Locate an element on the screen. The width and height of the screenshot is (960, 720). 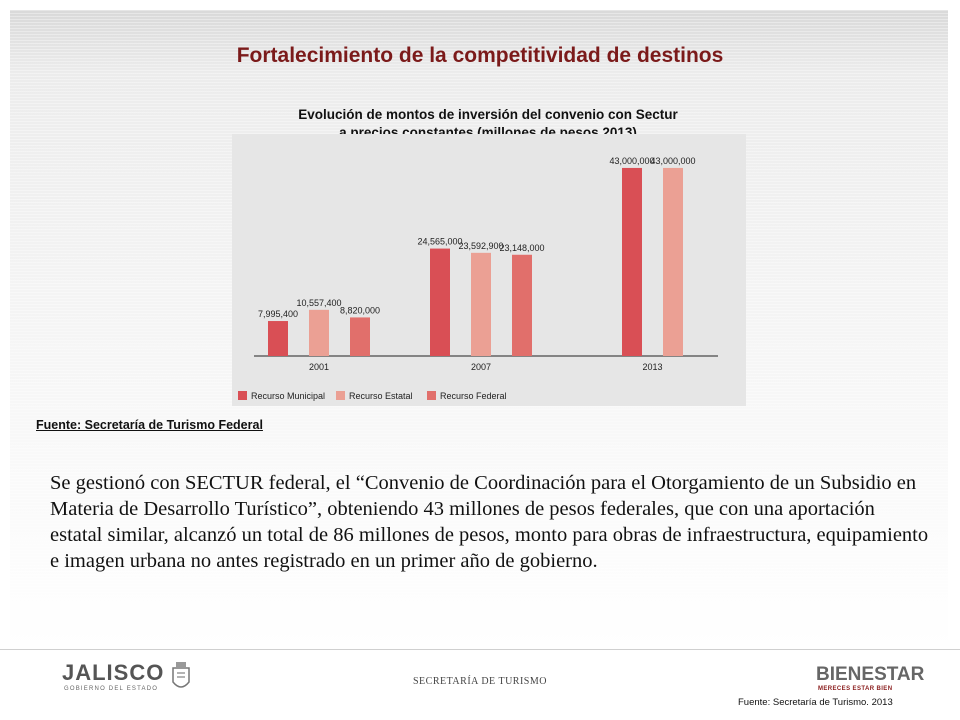
data-label-2001-2: 8,820,000 is located at coordinates (360, 310).